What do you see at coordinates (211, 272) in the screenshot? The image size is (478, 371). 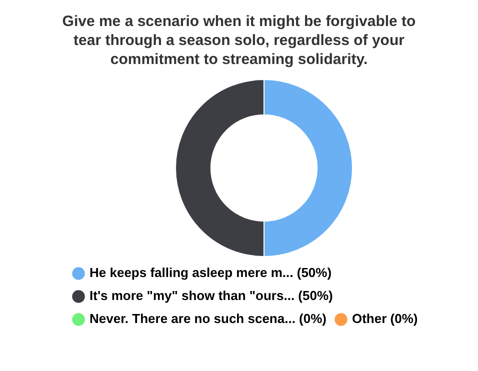 I see `legend-label: He keeps falling asleep mere m... (50%)` at bounding box center [211, 272].